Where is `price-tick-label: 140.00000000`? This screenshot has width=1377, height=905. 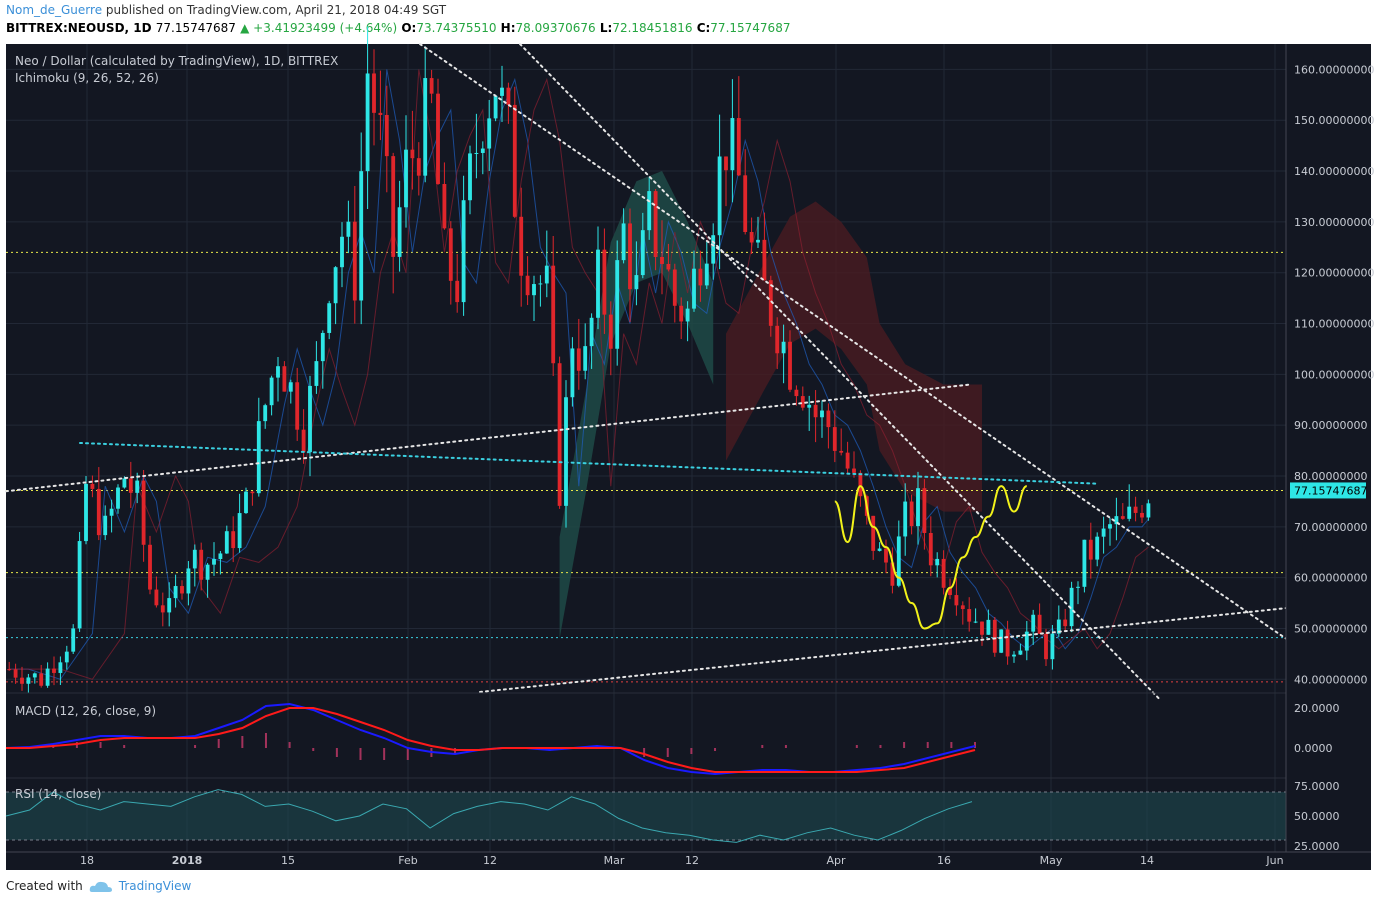
price-tick-label: 140.00000000 is located at coordinates (1334, 171).